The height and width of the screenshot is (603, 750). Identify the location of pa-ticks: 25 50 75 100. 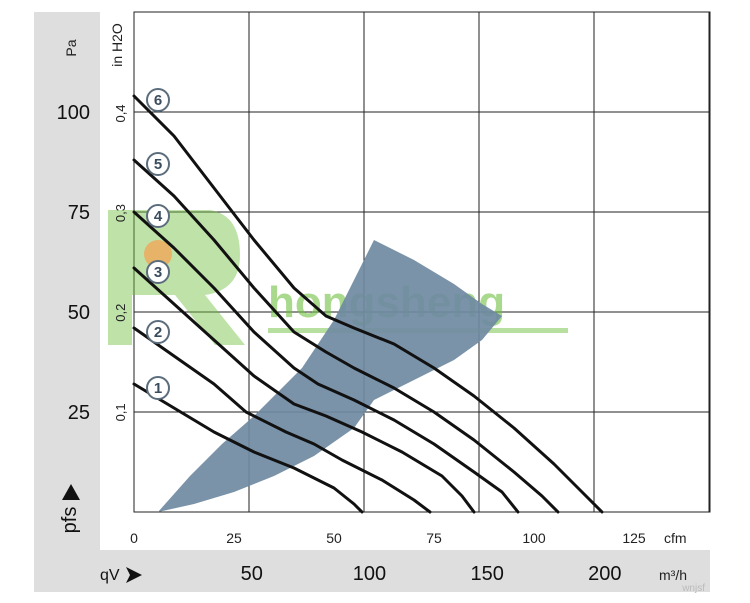
(73, 263).